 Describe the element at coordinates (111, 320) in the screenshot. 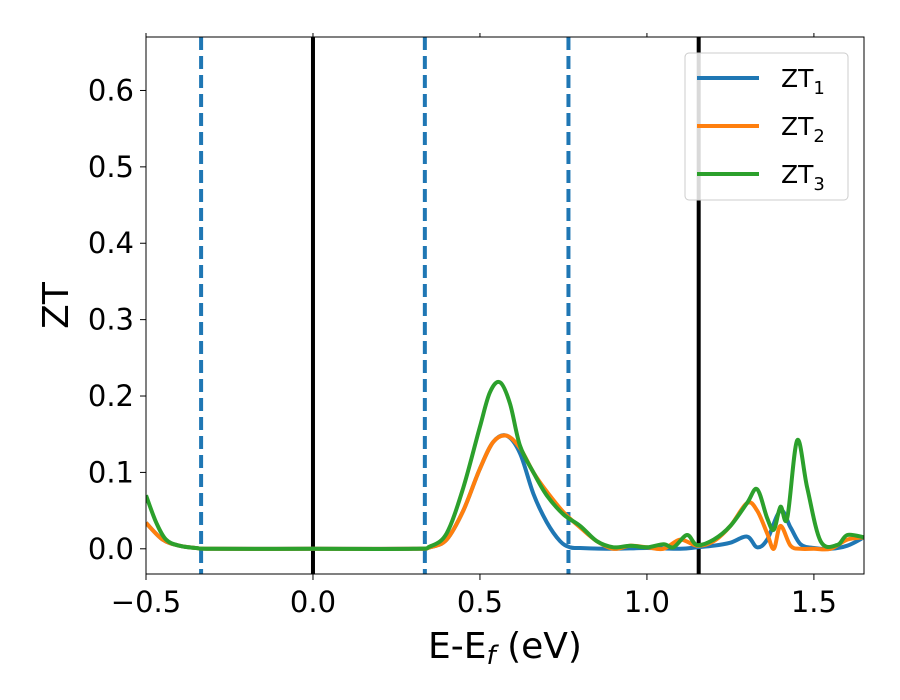

I see `y-tick-label: 0.3` at that location.